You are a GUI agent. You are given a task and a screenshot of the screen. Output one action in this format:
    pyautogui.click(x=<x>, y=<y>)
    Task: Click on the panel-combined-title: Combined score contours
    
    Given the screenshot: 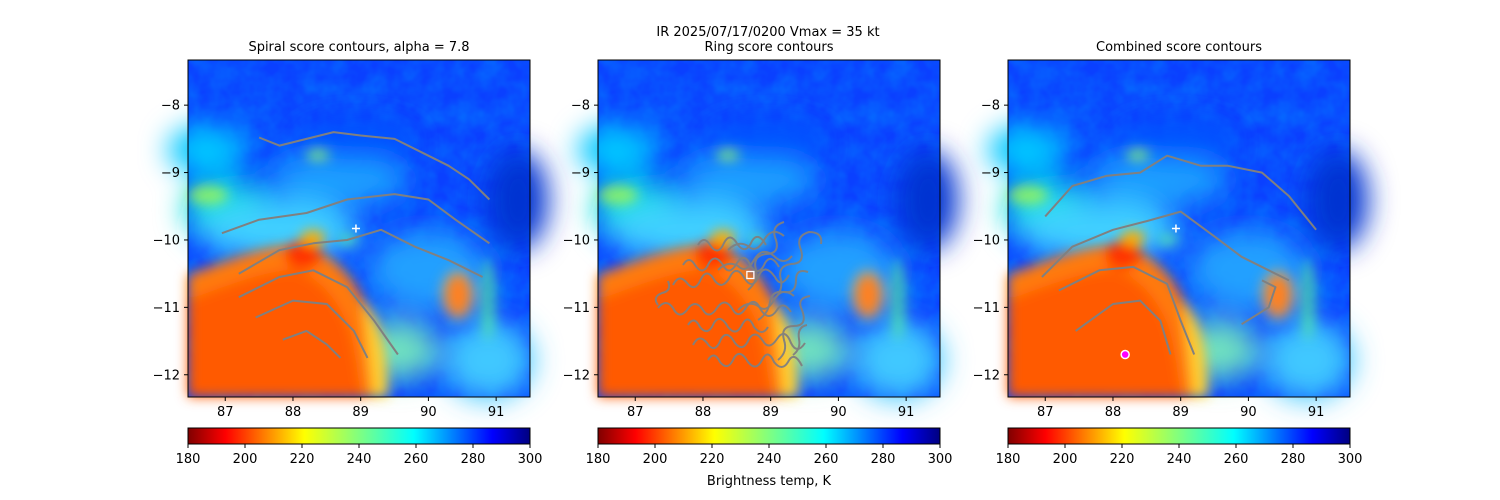 What is the action you would take?
    pyautogui.click(x=1179, y=47)
    